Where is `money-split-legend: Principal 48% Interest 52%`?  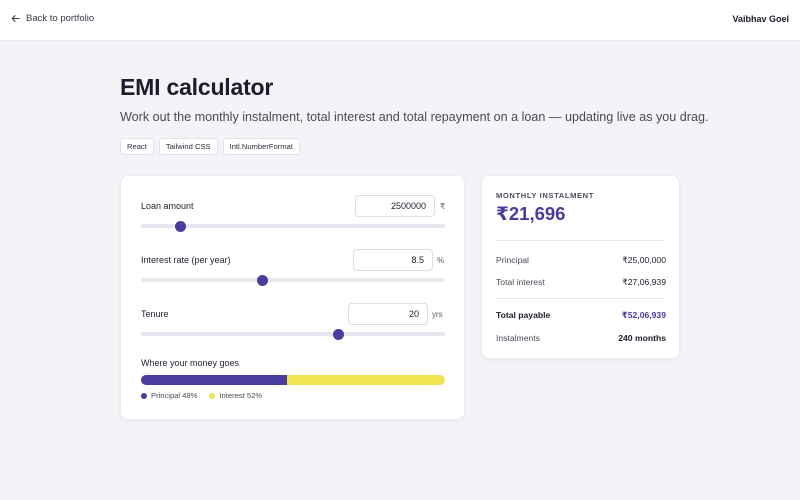
money-split-legend: Principal 48% Interest 52% is located at coordinates (201, 395).